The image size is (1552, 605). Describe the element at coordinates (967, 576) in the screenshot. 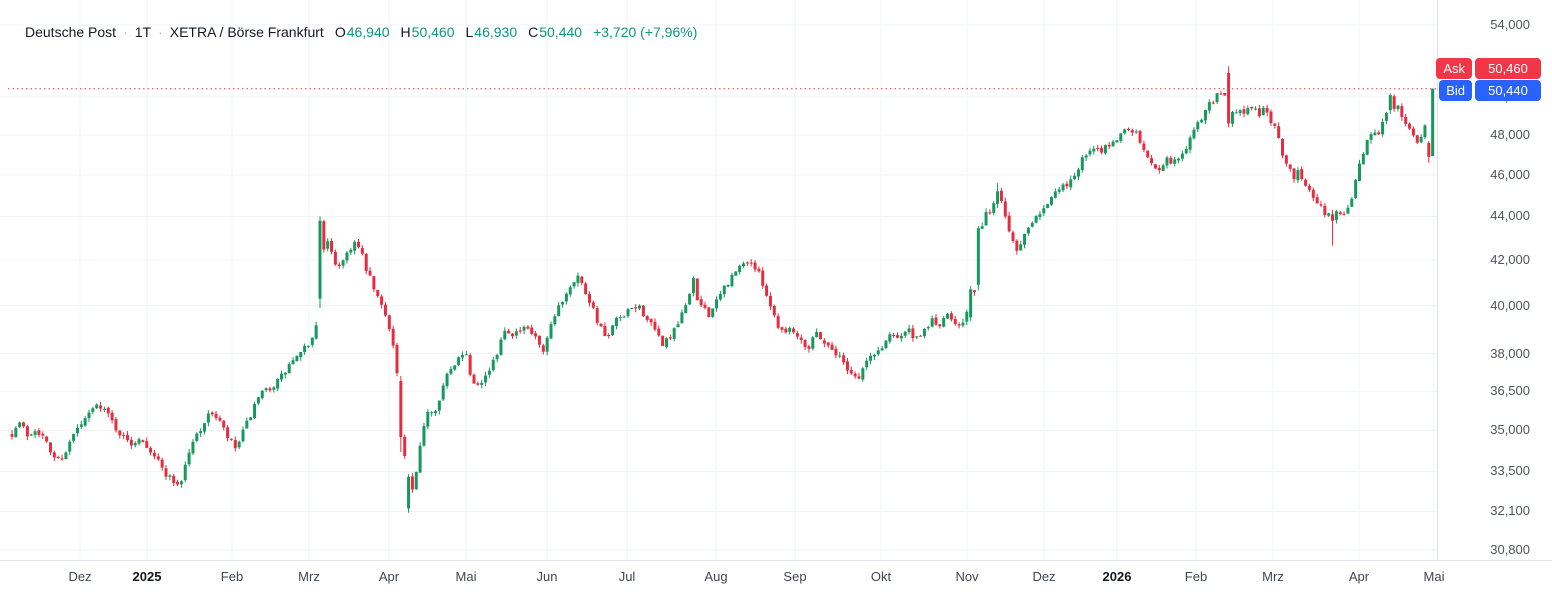

I see `time-tick-label: Nov` at that location.